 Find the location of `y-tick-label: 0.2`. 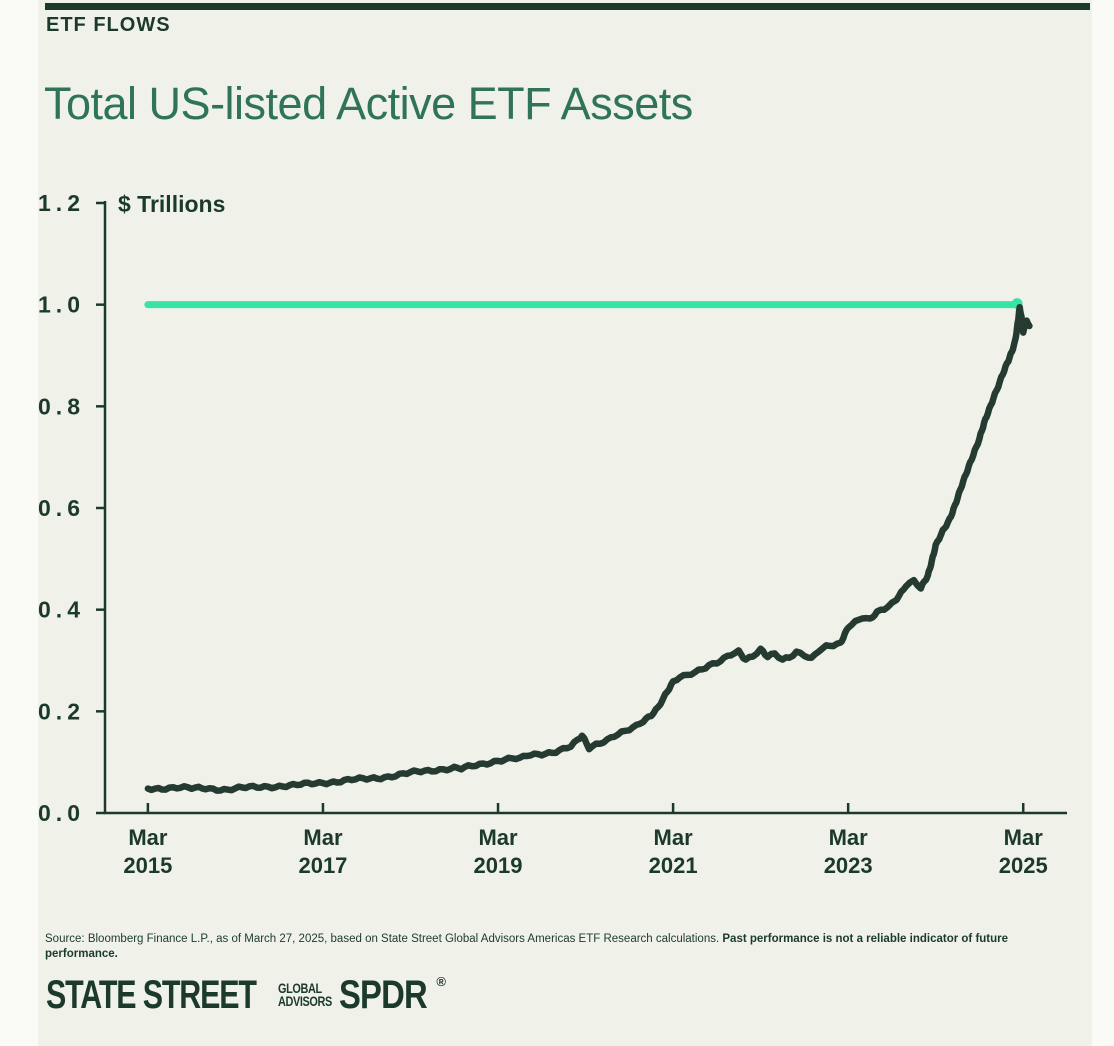

y-tick-label: 0.2 is located at coordinates (61, 711).